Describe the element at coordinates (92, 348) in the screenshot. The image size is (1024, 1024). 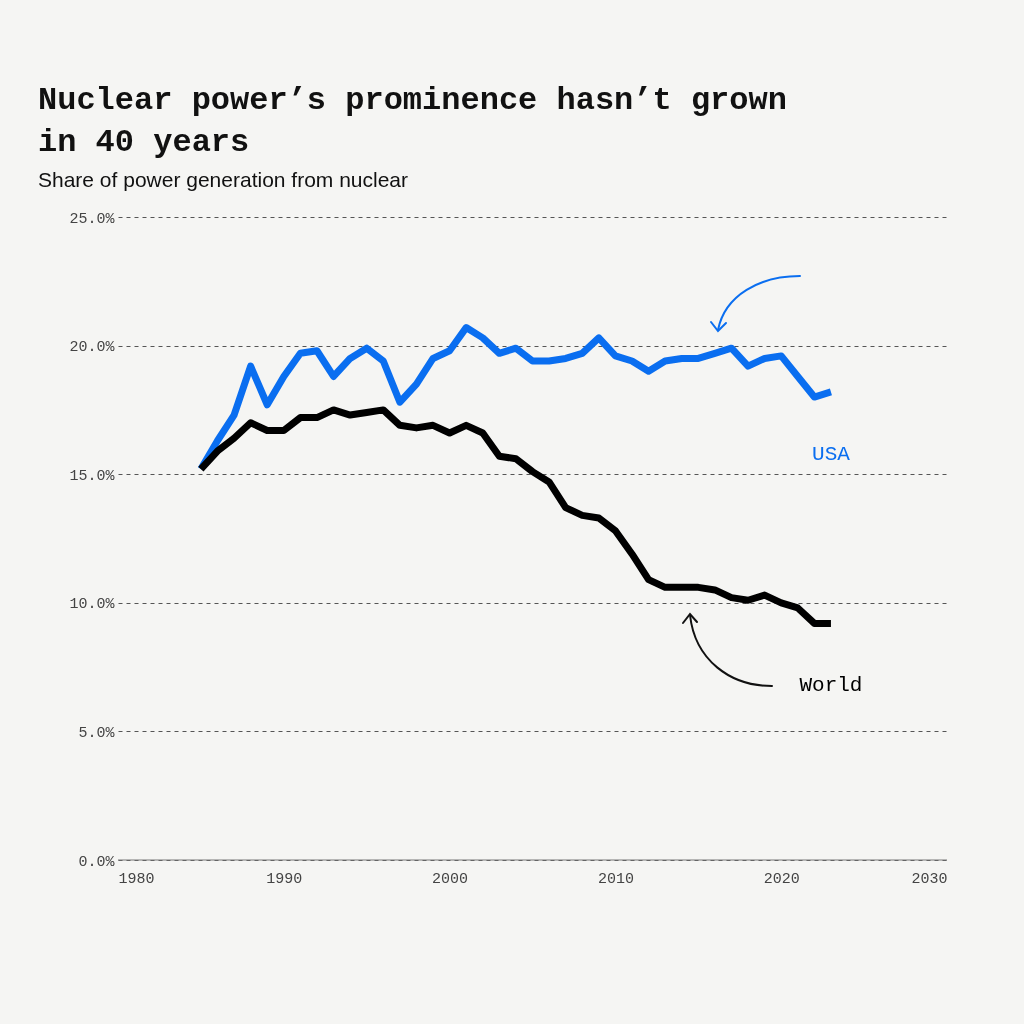
I see `y-tick-label: 20.0%` at that location.